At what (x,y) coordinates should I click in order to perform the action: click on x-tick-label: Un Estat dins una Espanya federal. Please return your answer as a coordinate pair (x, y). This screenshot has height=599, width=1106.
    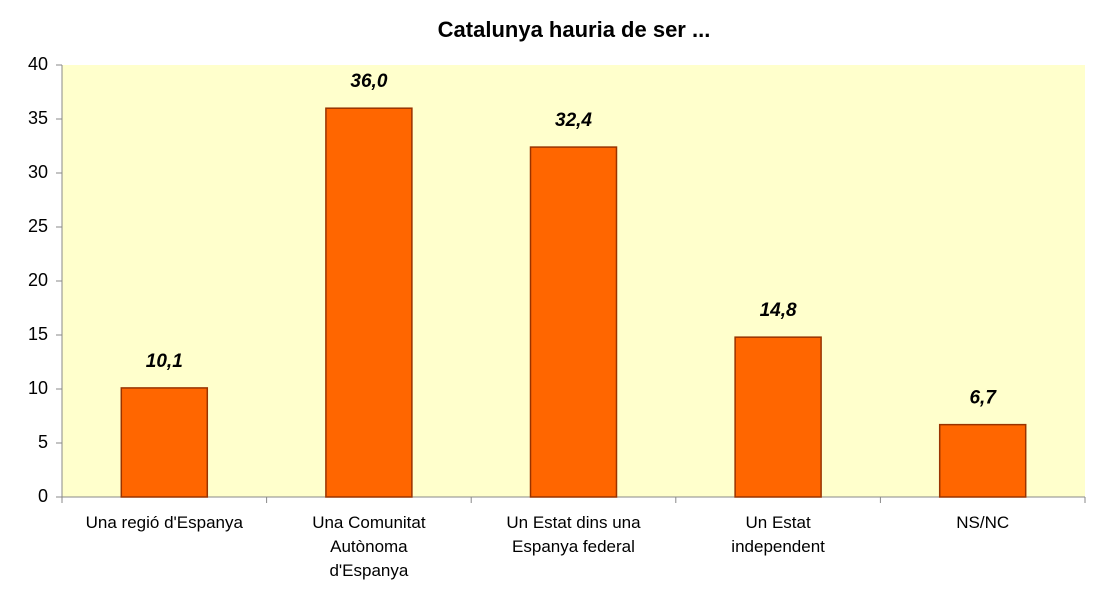
    Looking at the image, I should click on (573, 534).